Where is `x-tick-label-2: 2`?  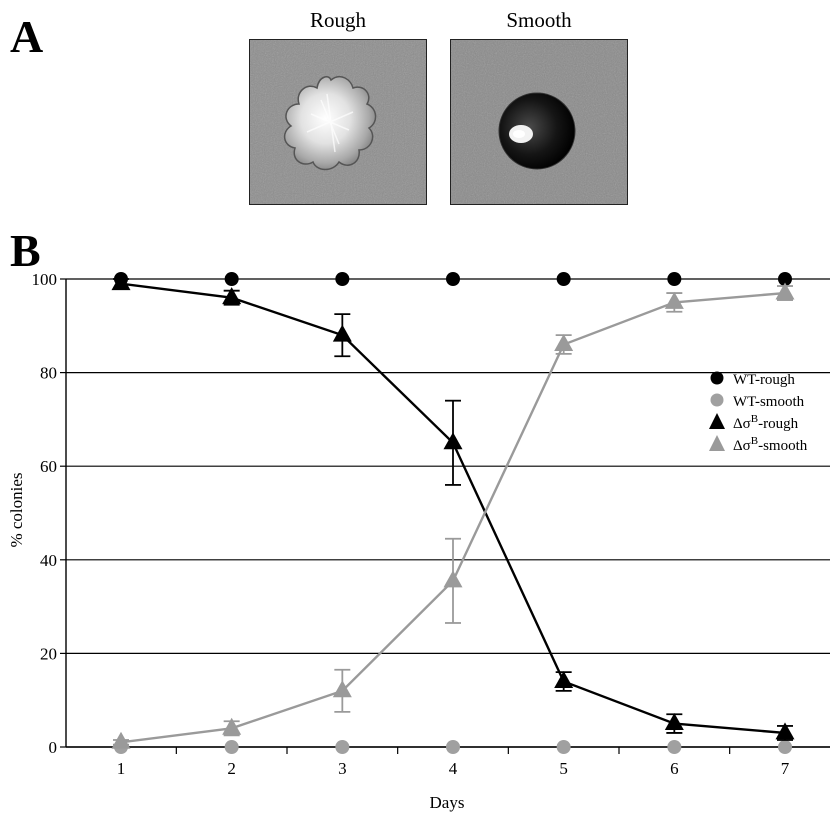 x-tick-label-2: 2 is located at coordinates (231, 768).